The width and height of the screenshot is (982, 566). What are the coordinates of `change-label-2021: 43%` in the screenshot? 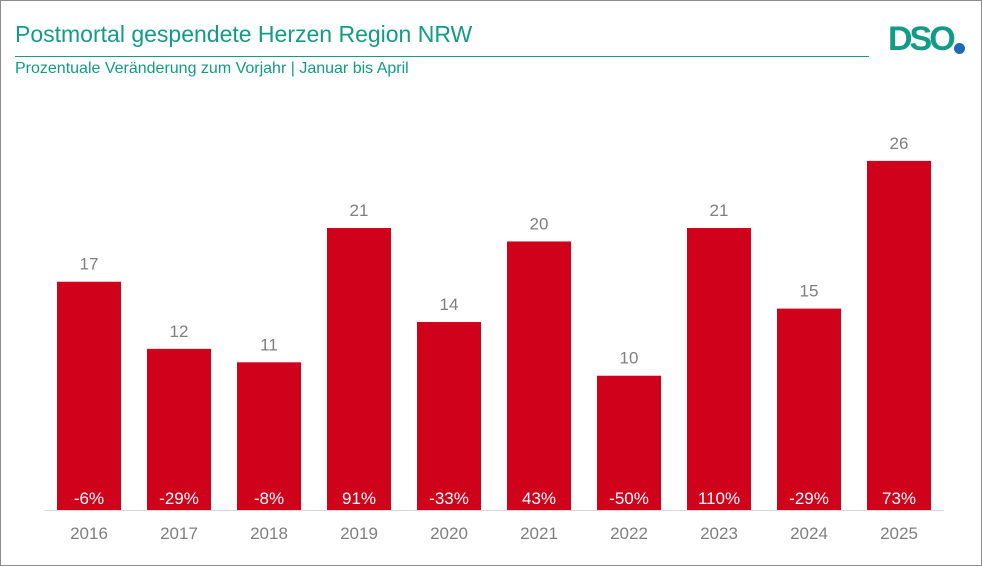 It's located at (539, 498).